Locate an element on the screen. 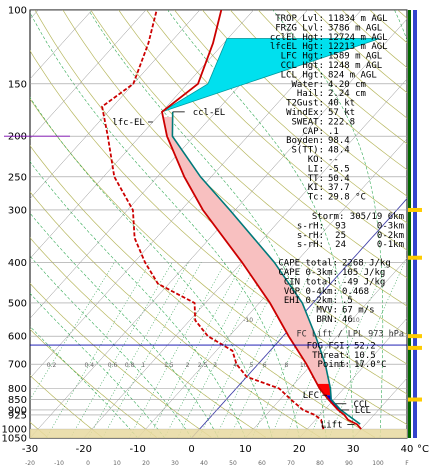 This screenshot has height=470, width=430. mixing-ratio-label: 20 is located at coordinates (360, 365).